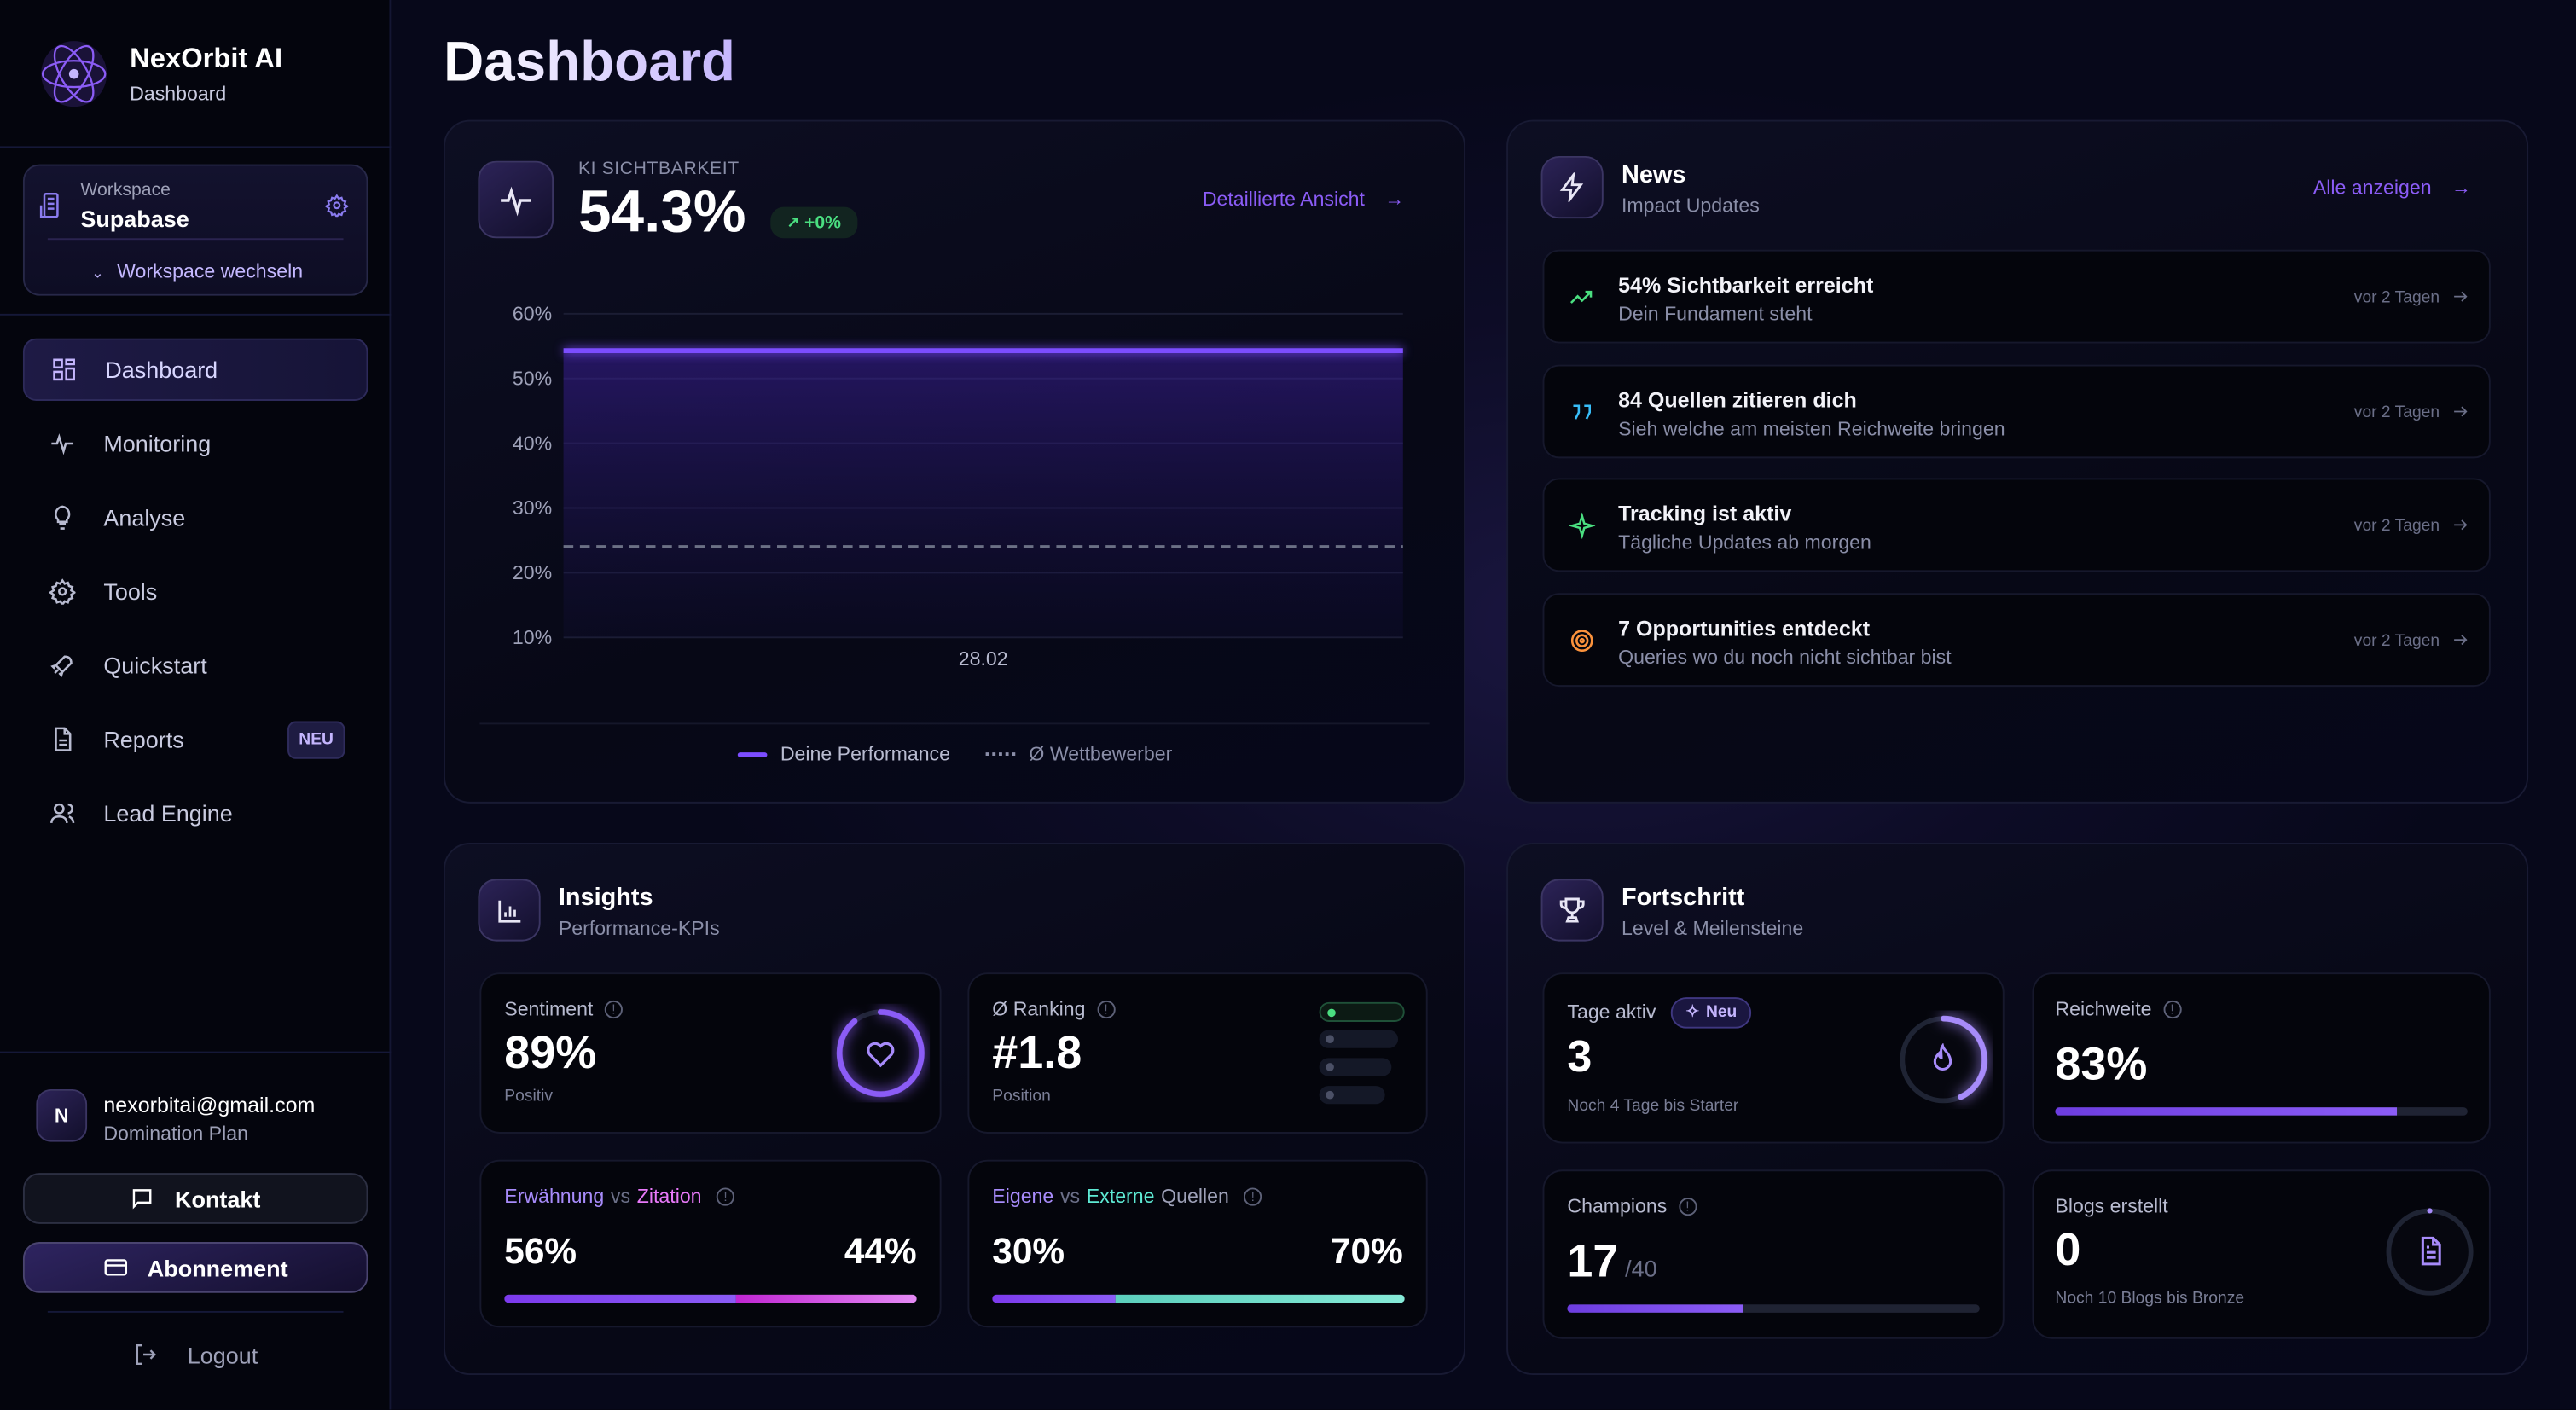 The height and width of the screenshot is (1410, 2576). I want to click on sidebar-item-dashboard: Dashboard, so click(195, 369).